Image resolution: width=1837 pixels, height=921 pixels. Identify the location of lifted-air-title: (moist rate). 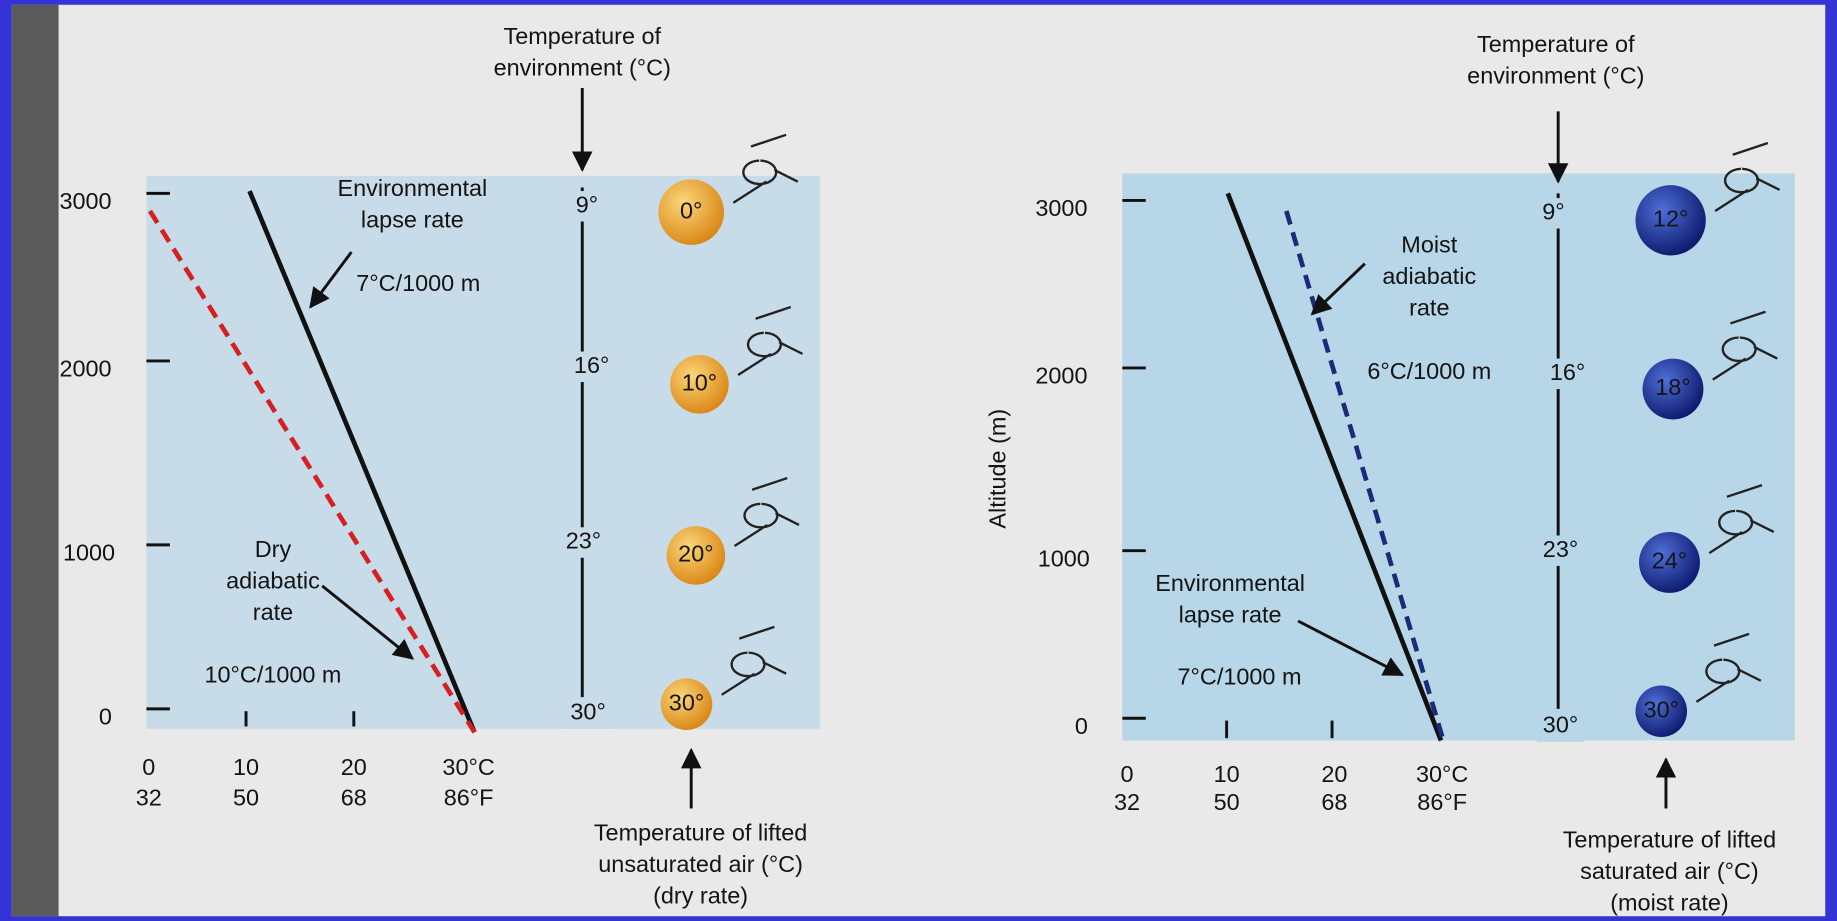
(1669, 903).